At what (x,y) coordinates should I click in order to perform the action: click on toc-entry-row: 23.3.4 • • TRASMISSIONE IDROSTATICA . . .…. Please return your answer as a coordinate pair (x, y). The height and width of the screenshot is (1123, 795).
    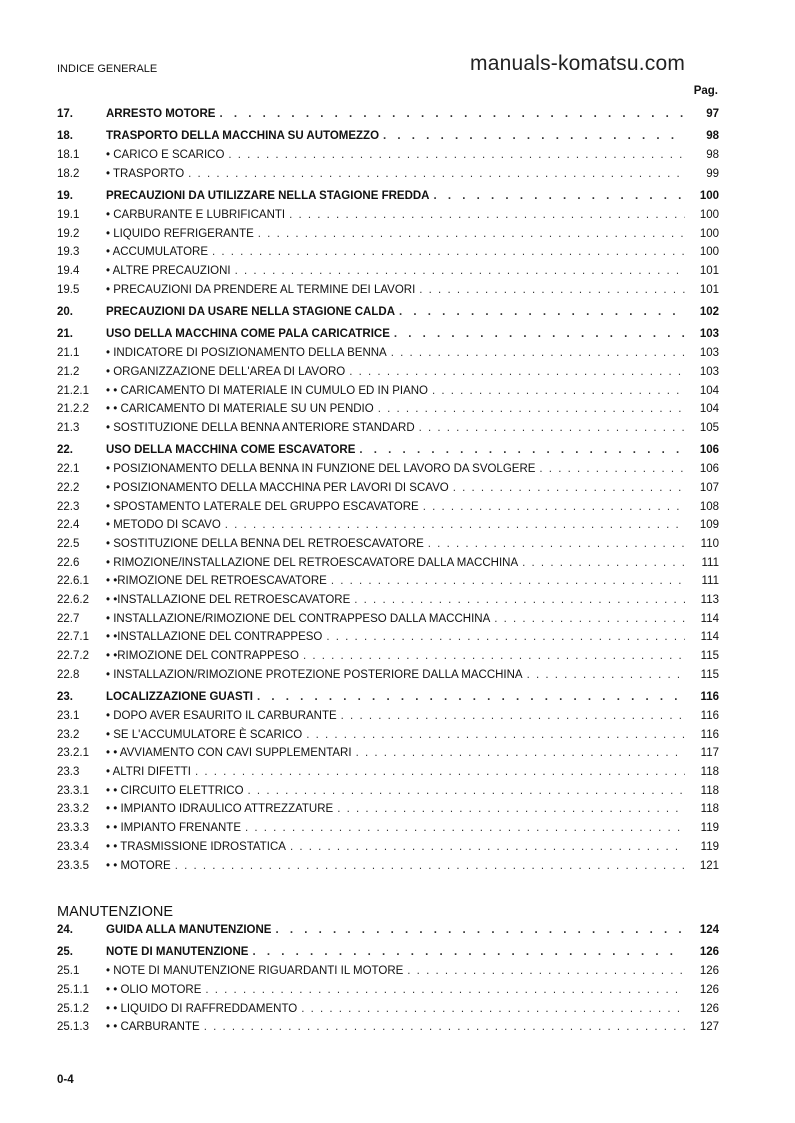
    Looking at the image, I should click on (388, 850).